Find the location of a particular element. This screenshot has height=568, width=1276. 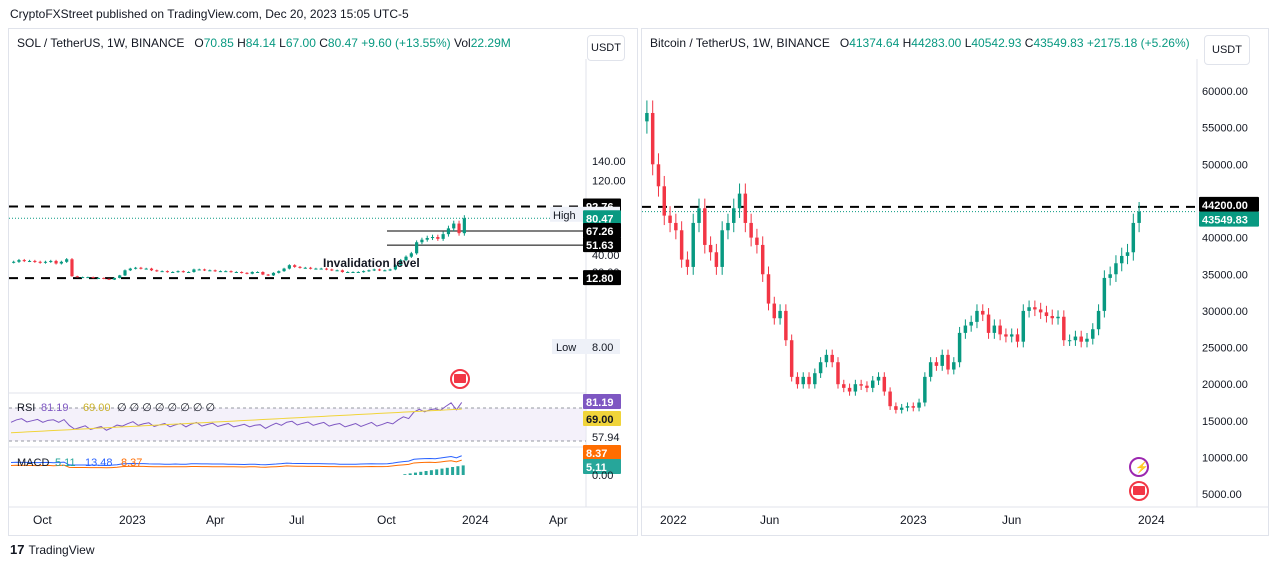

time-tick: Jul is located at coordinates (296, 520).